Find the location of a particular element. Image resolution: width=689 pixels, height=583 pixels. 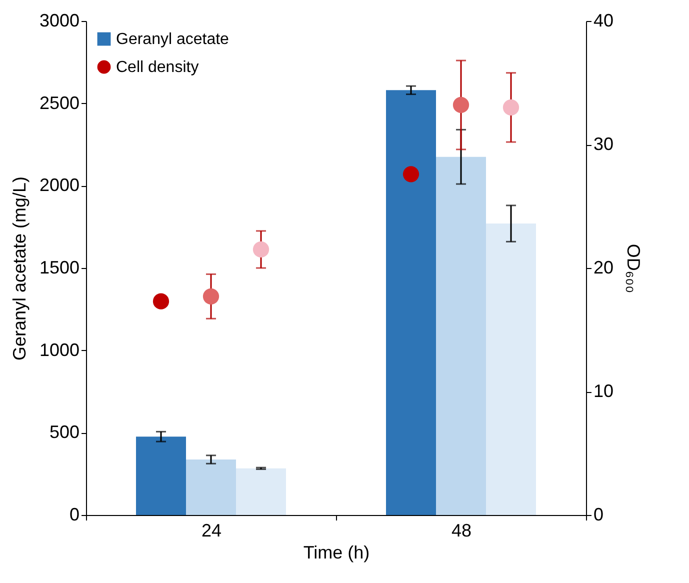

y-tick-label: 1500 is located at coordinates (59, 268).